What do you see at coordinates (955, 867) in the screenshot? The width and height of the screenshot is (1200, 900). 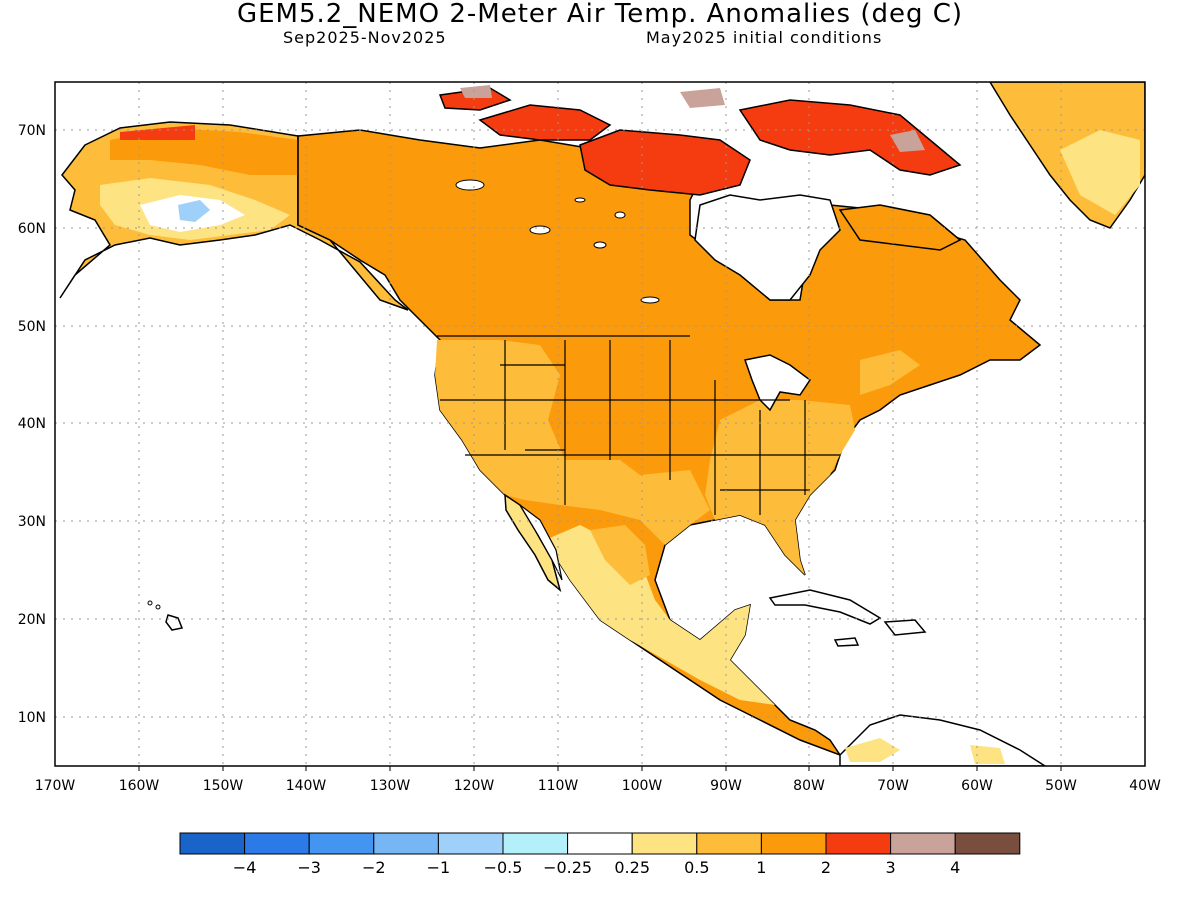 I see `colorbar-label: 4` at bounding box center [955, 867].